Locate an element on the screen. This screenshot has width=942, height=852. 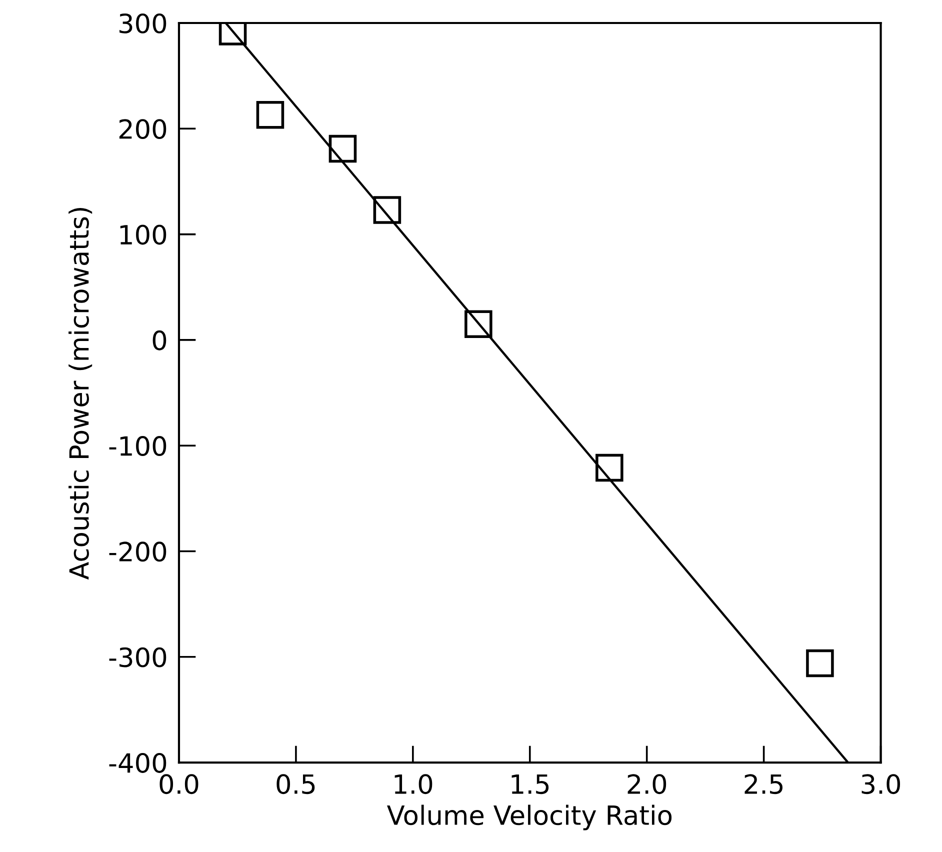
y-tick-label: -100 is located at coordinates (137, 446).